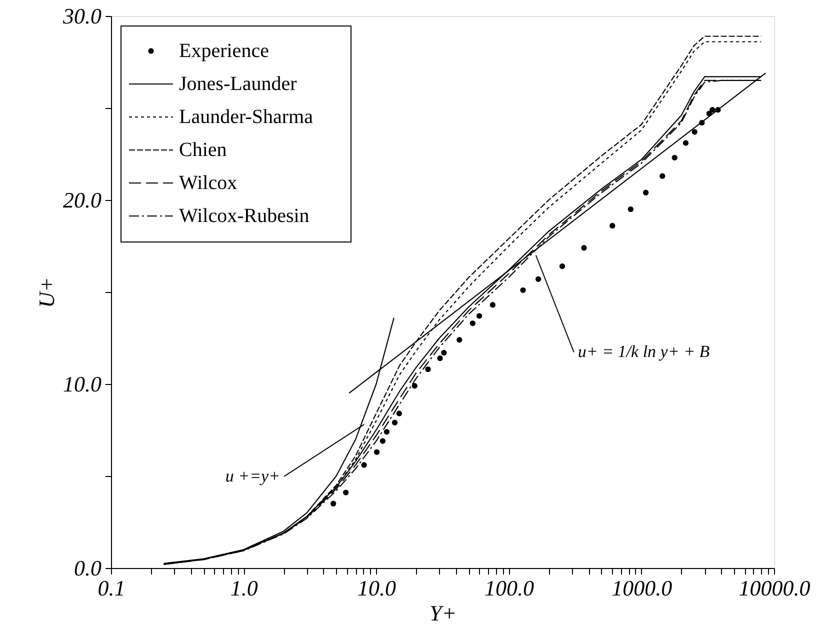  Describe the element at coordinates (203, 150) in the screenshot. I see `legend-label: Chien` at that location.